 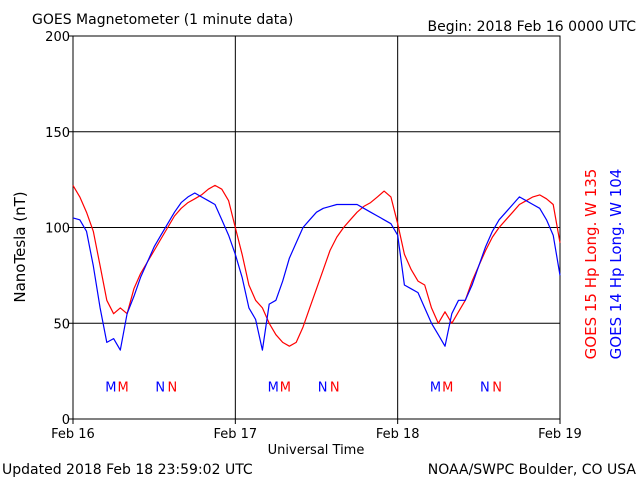 What do you see at coordinates (162, 20) in the screenshot?
I see `chart-title: GOES Magnetometer (1 minute data)` at bounding box center [162, 20].